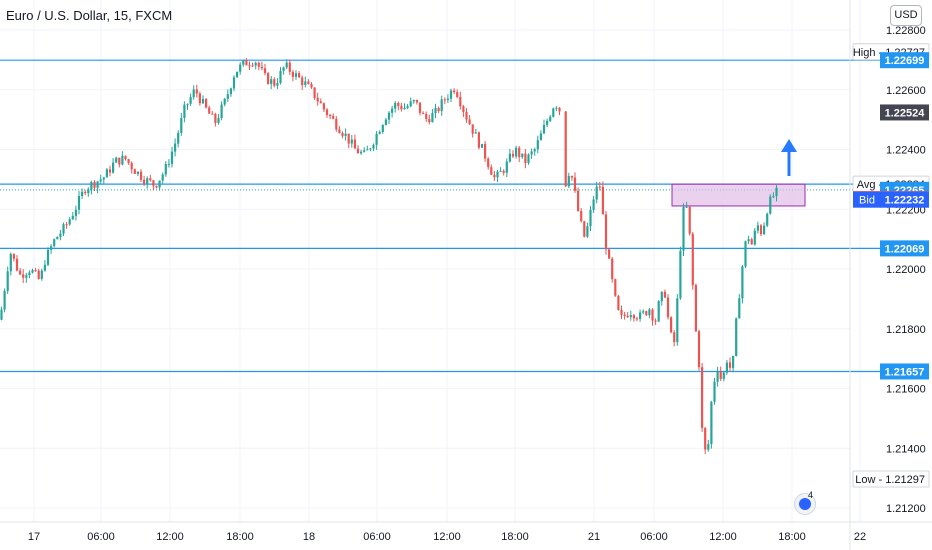  What do you see at coordinates (904, 112) in the screenshot?
I see `price-tag-value-box` at bounding box center [904, 112].